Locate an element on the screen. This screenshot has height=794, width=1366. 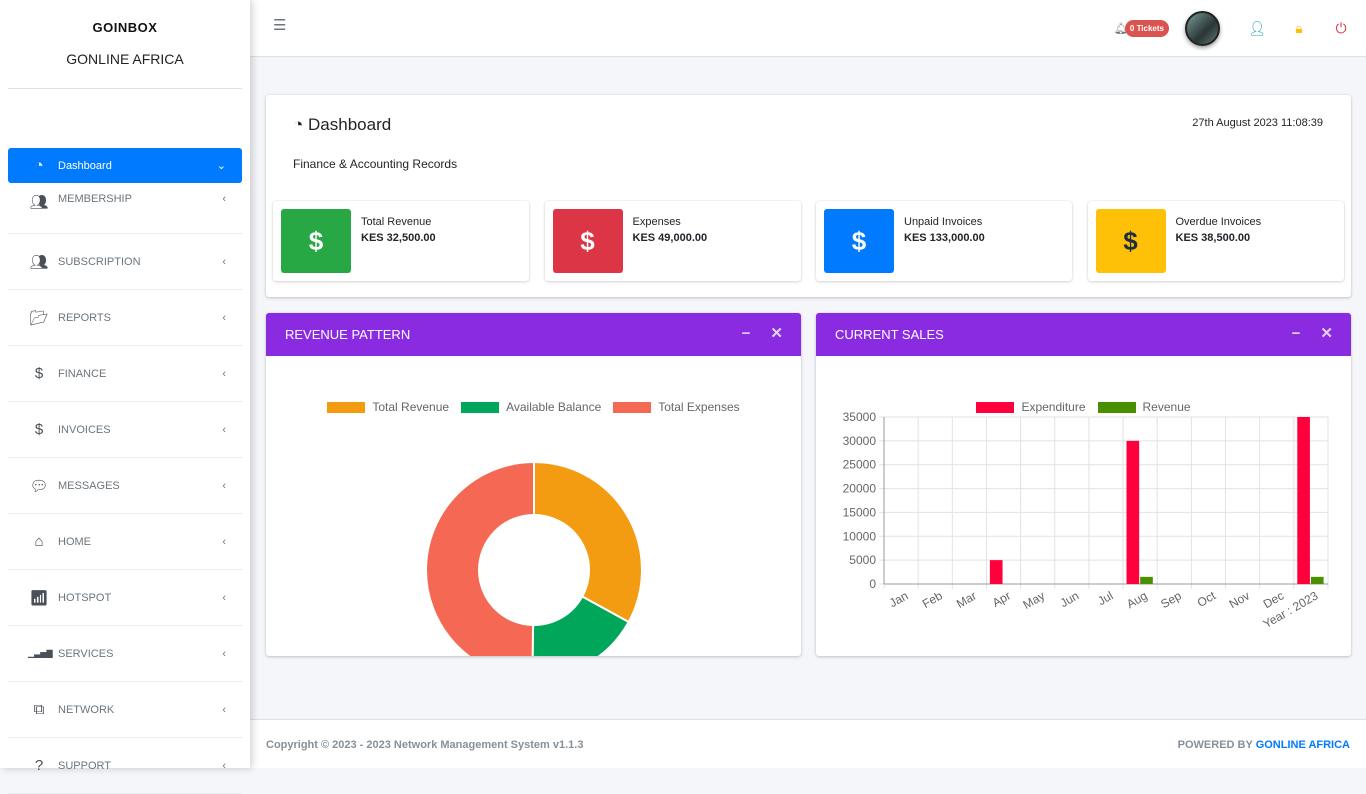
x-tick-label: Sep is located at coordinates (1171, 599).